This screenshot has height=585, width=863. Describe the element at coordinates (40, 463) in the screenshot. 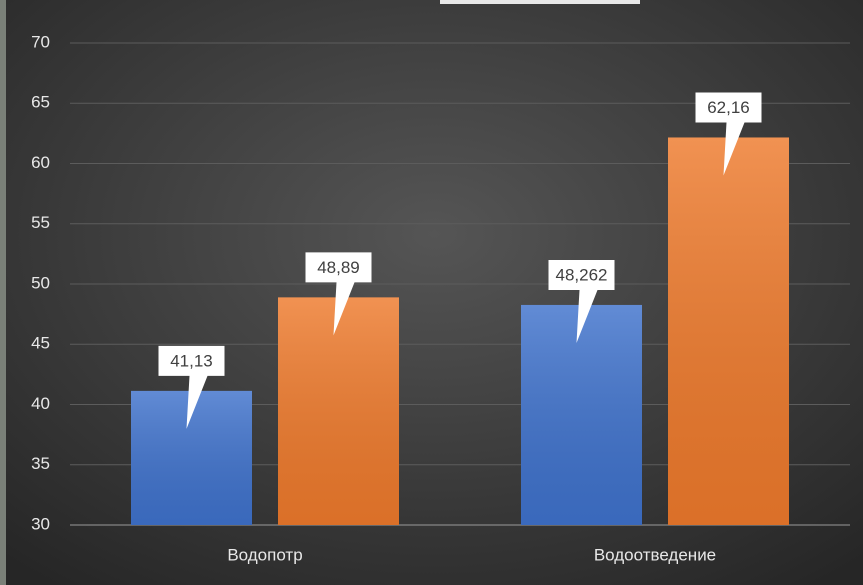

I see `y-tick-label: 35` at that location.